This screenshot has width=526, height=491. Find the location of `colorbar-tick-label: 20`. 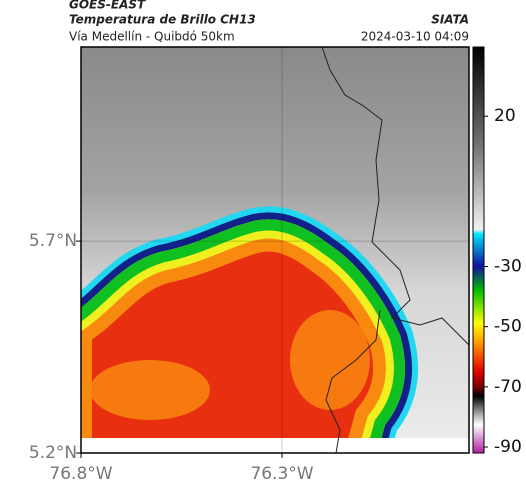

colorbar-tick-label: 20 is located at coordinates (505, 116).